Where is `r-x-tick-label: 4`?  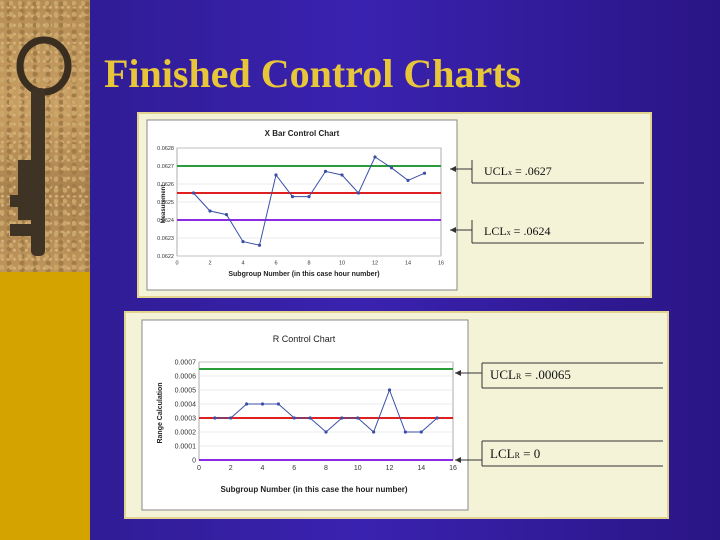 r-x-tick-label: 4 is located at coordinates (263, 468).